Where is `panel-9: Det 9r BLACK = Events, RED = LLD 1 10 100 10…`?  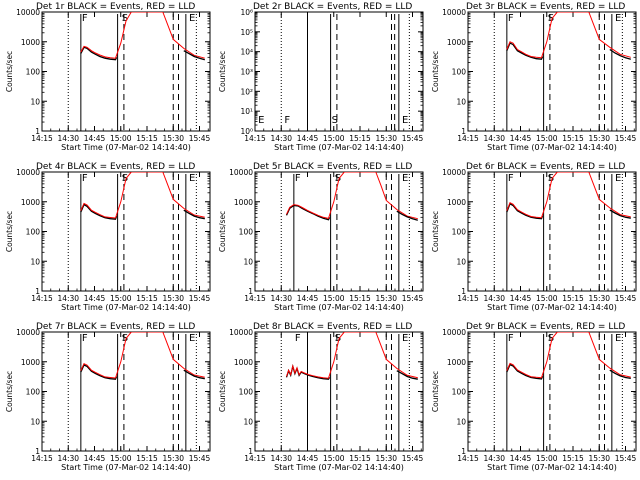
panel-9: Det 9r BLACK = Events, RED = LLD 1 10 100 10… is located at coordinates (534, 397).